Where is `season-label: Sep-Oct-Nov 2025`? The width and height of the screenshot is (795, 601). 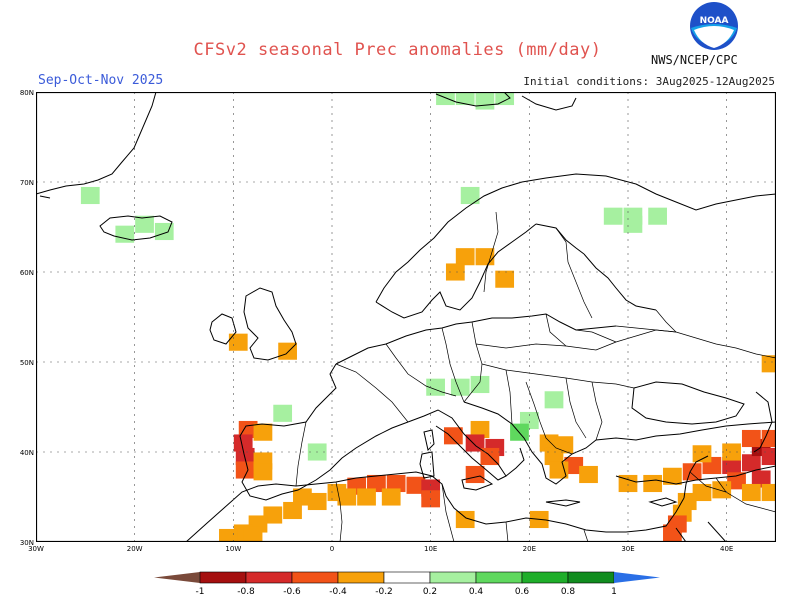 season-label: Sep-Oct-Nov 2025 is located at coordinates (101, 80).